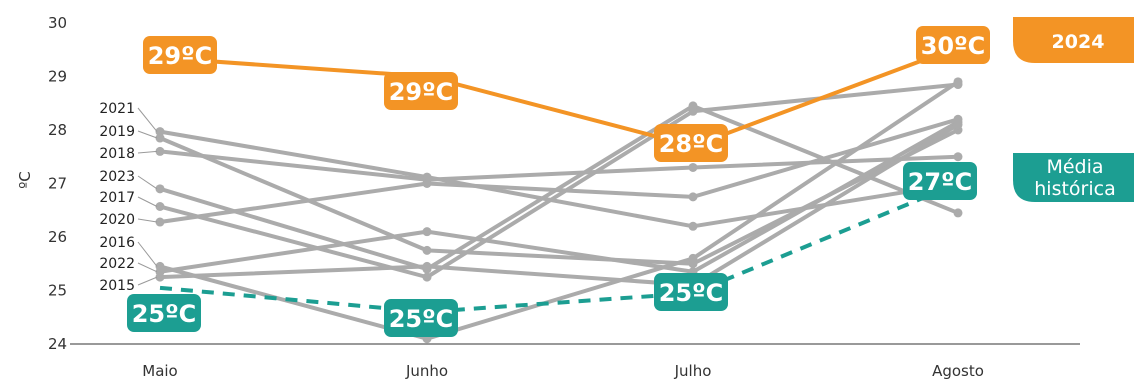  What do you see at coordinates (57, 344) in the screenshot?
I see `y-tick-label: 24` at bounding box center [57, 344].